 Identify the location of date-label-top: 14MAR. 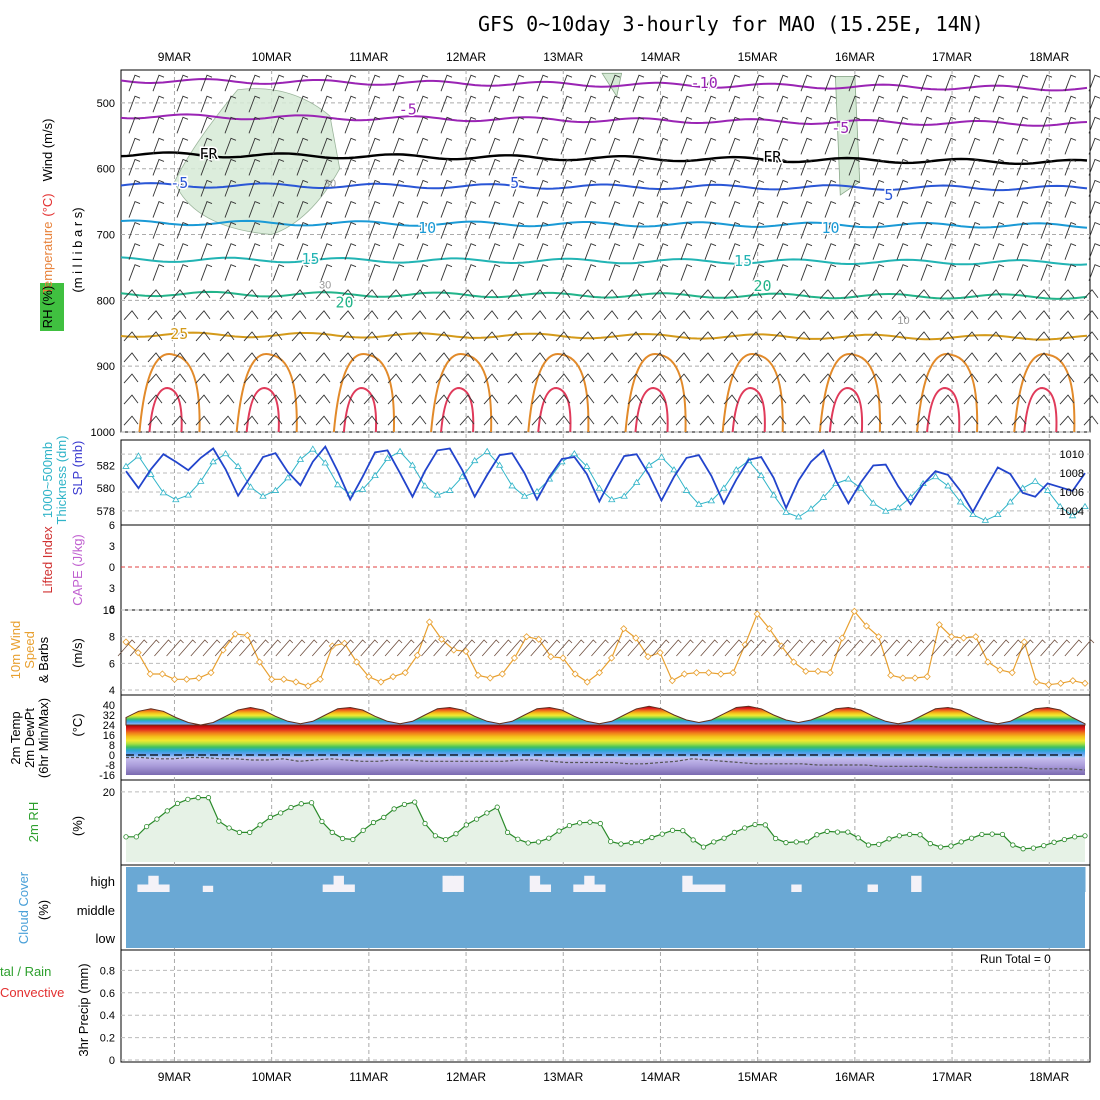
(660, 57).